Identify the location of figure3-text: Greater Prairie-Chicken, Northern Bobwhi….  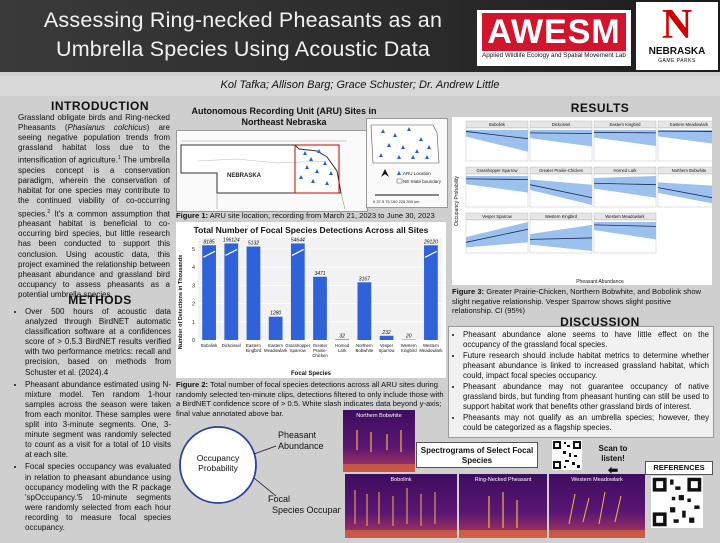
(576, 301).